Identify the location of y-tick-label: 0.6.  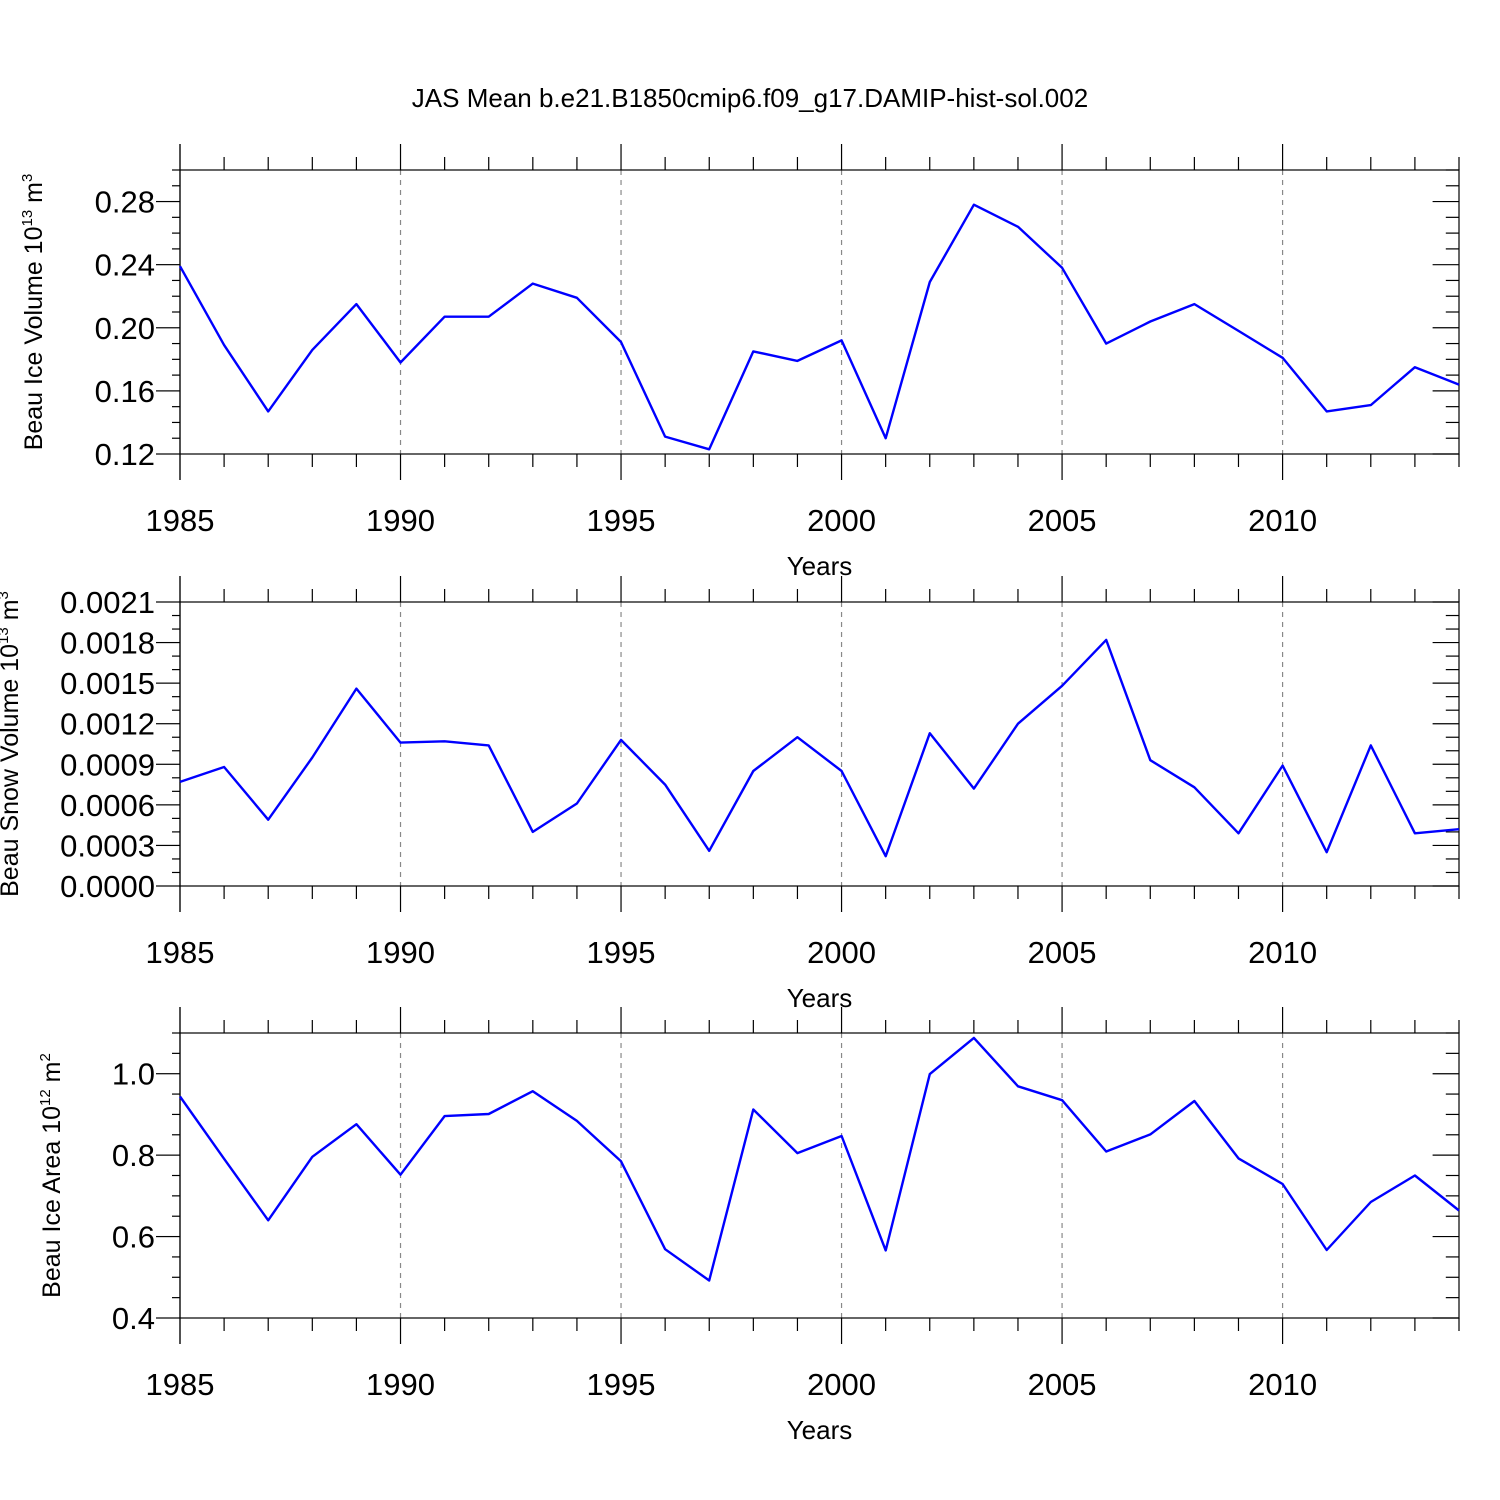
(133, 1237).